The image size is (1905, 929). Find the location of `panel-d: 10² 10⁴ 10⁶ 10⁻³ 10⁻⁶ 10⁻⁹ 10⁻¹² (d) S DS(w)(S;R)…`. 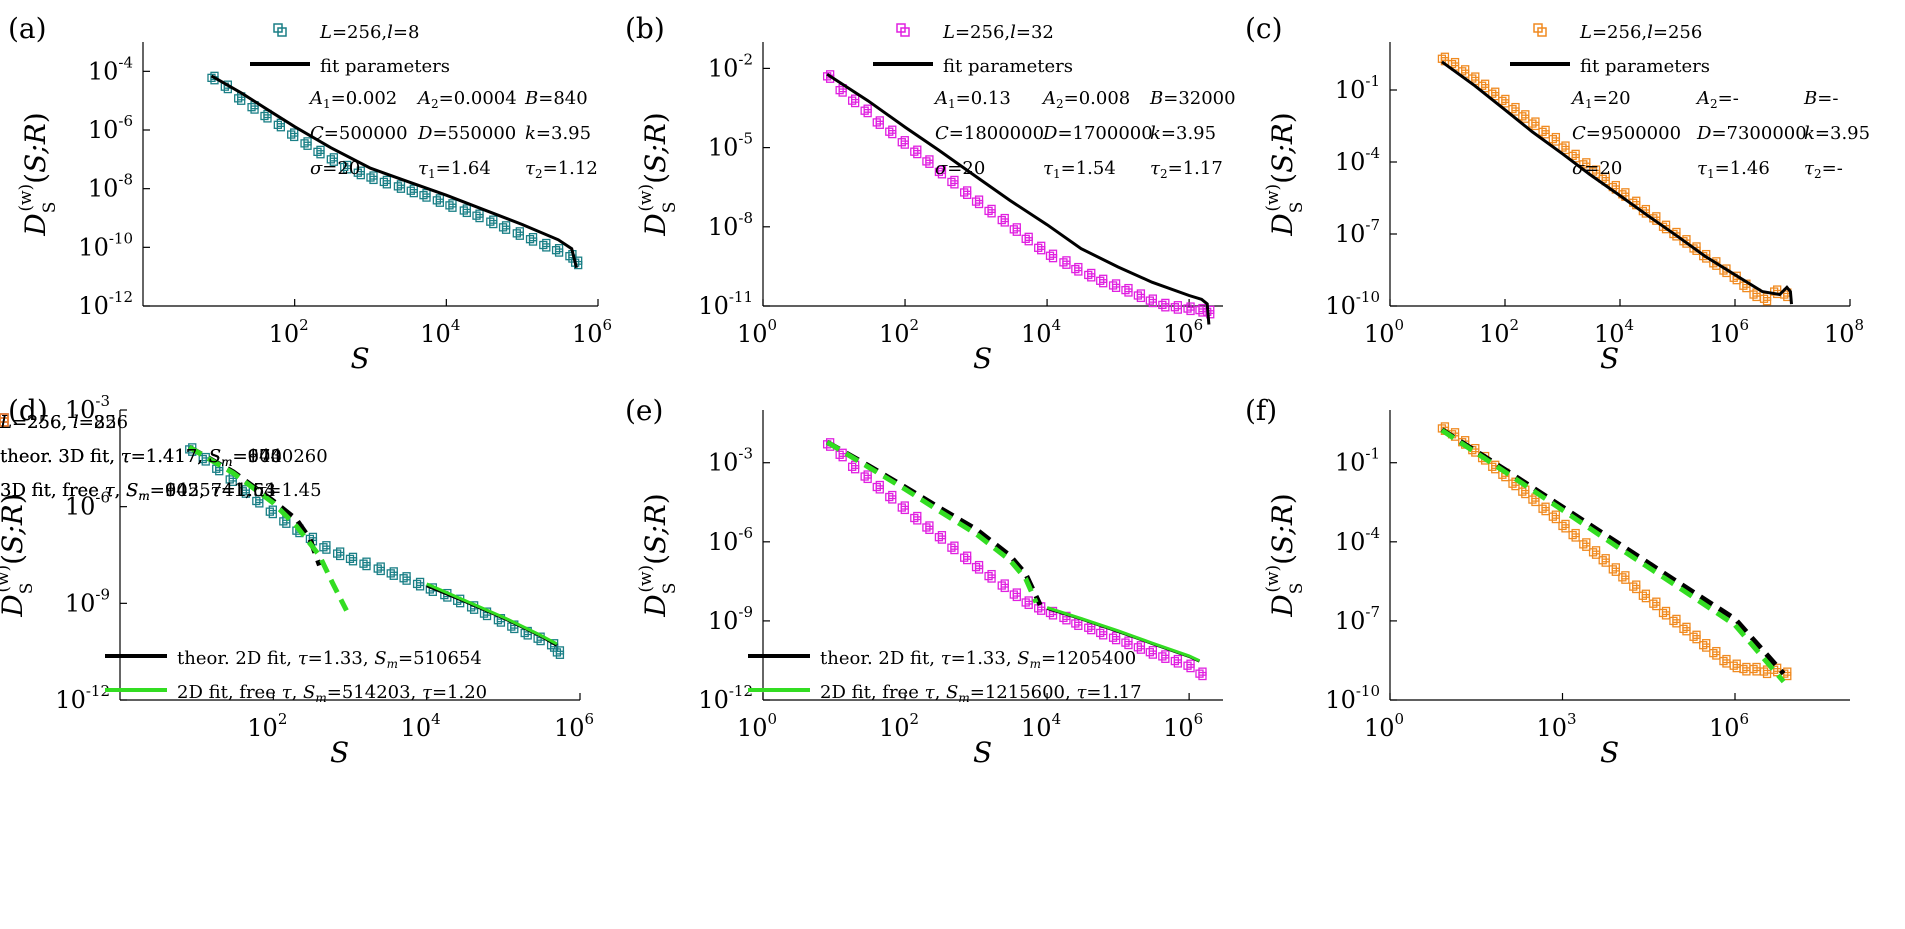

panel-d: 10² 10⁴ 10⁶ 10⁻³ 10⁻⁶ 10⁻⁹ 10⁻¹² (d) S DS(w)(S;R)… is located at coordinates (297, 580).